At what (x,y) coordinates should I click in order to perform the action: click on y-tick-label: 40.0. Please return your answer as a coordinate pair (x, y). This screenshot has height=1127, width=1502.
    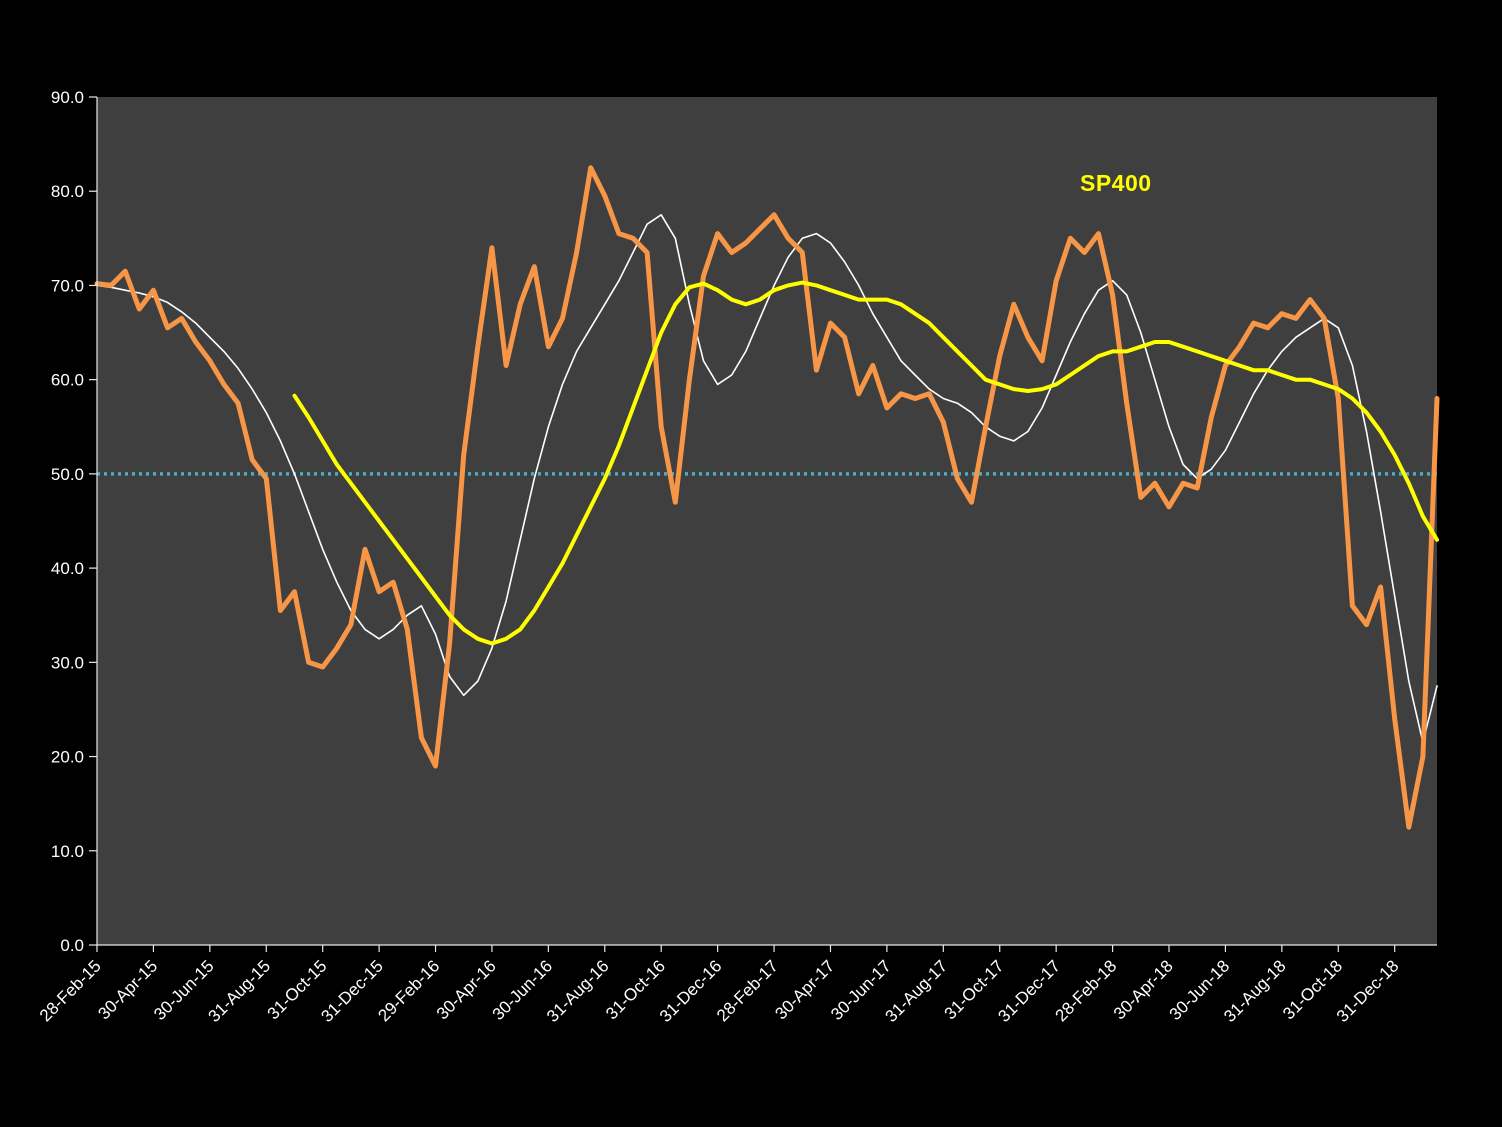
    Looking at the image, I should click on (67, 568).